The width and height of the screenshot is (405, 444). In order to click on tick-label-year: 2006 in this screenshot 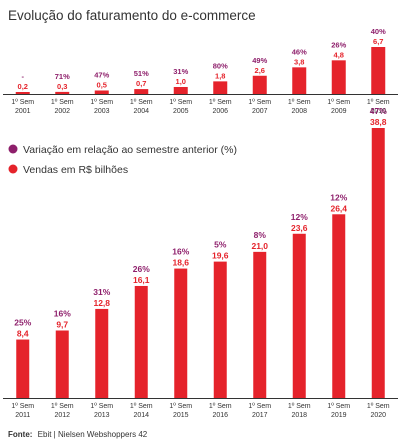, I will do `click(220, 111)`.